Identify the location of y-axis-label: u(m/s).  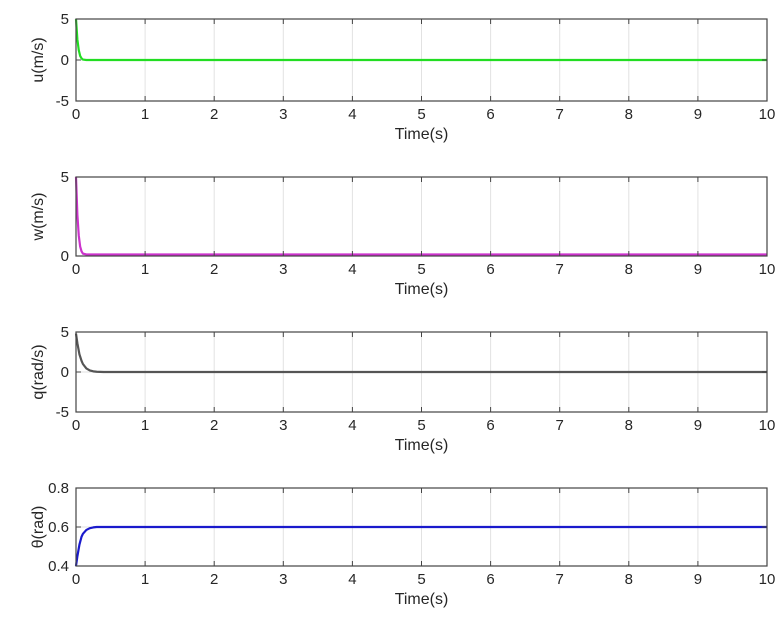
(38, 59).